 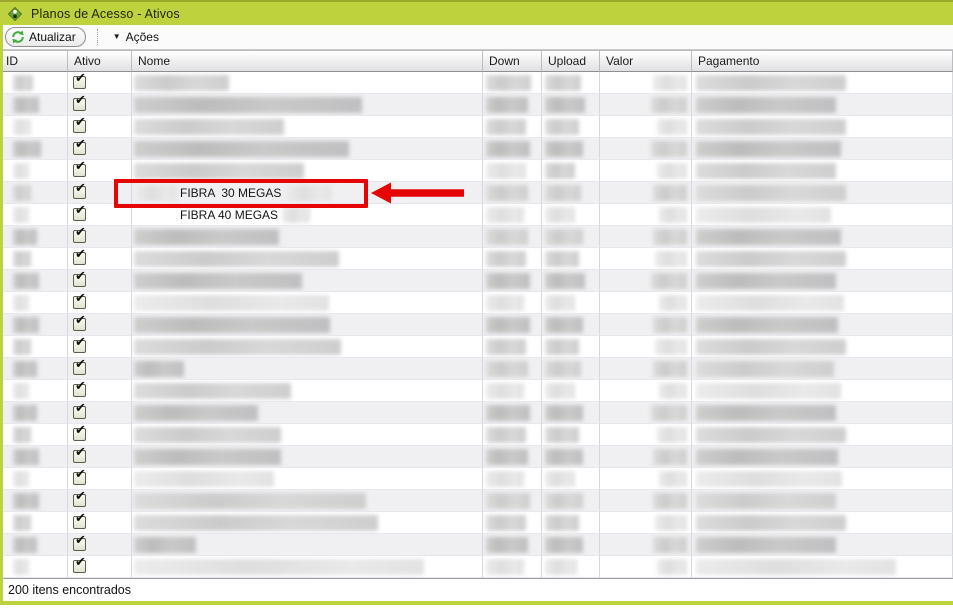 I want to click on column-header-nome: Nome, so click(x=307, y=61).